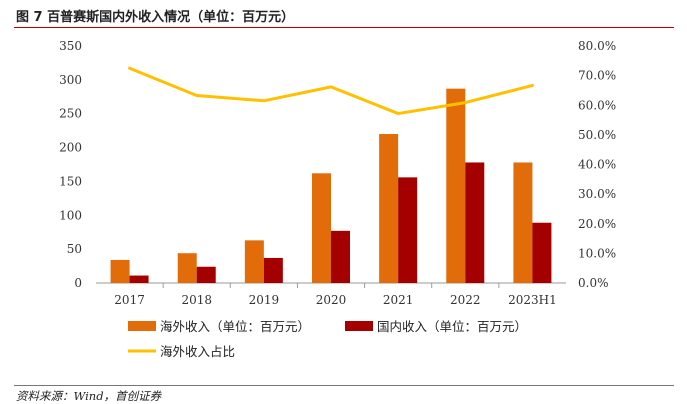 The height and width of the screenshot is (404, 687). Describe the element at coordinates (597, 194) in the screenshot. I see `y2-tick-label: 30.0%` at that location.